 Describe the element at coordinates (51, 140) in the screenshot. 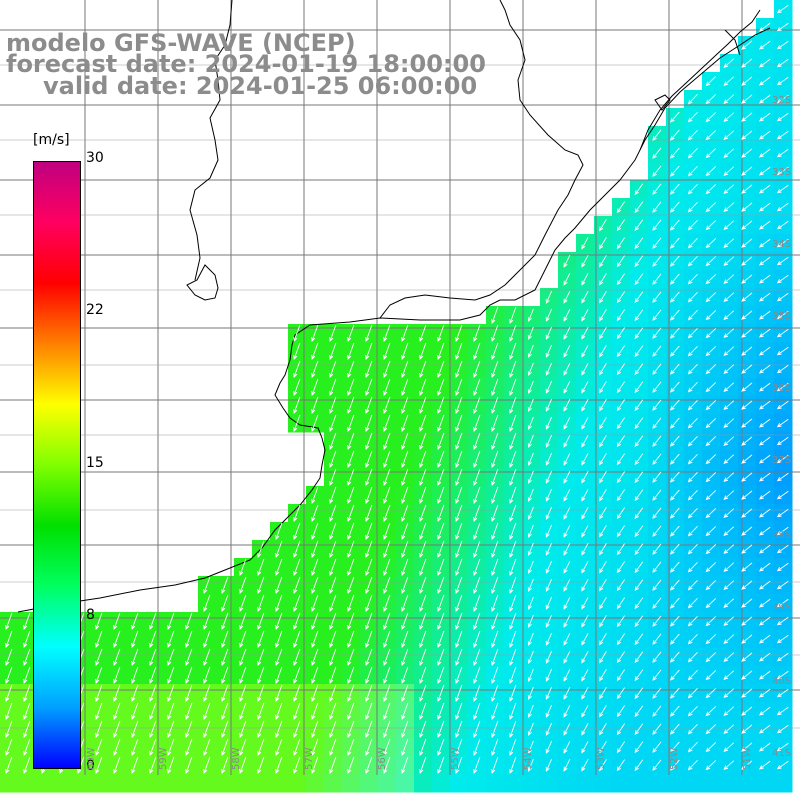

I see `colorbar-unit: [m/s]` at that location.